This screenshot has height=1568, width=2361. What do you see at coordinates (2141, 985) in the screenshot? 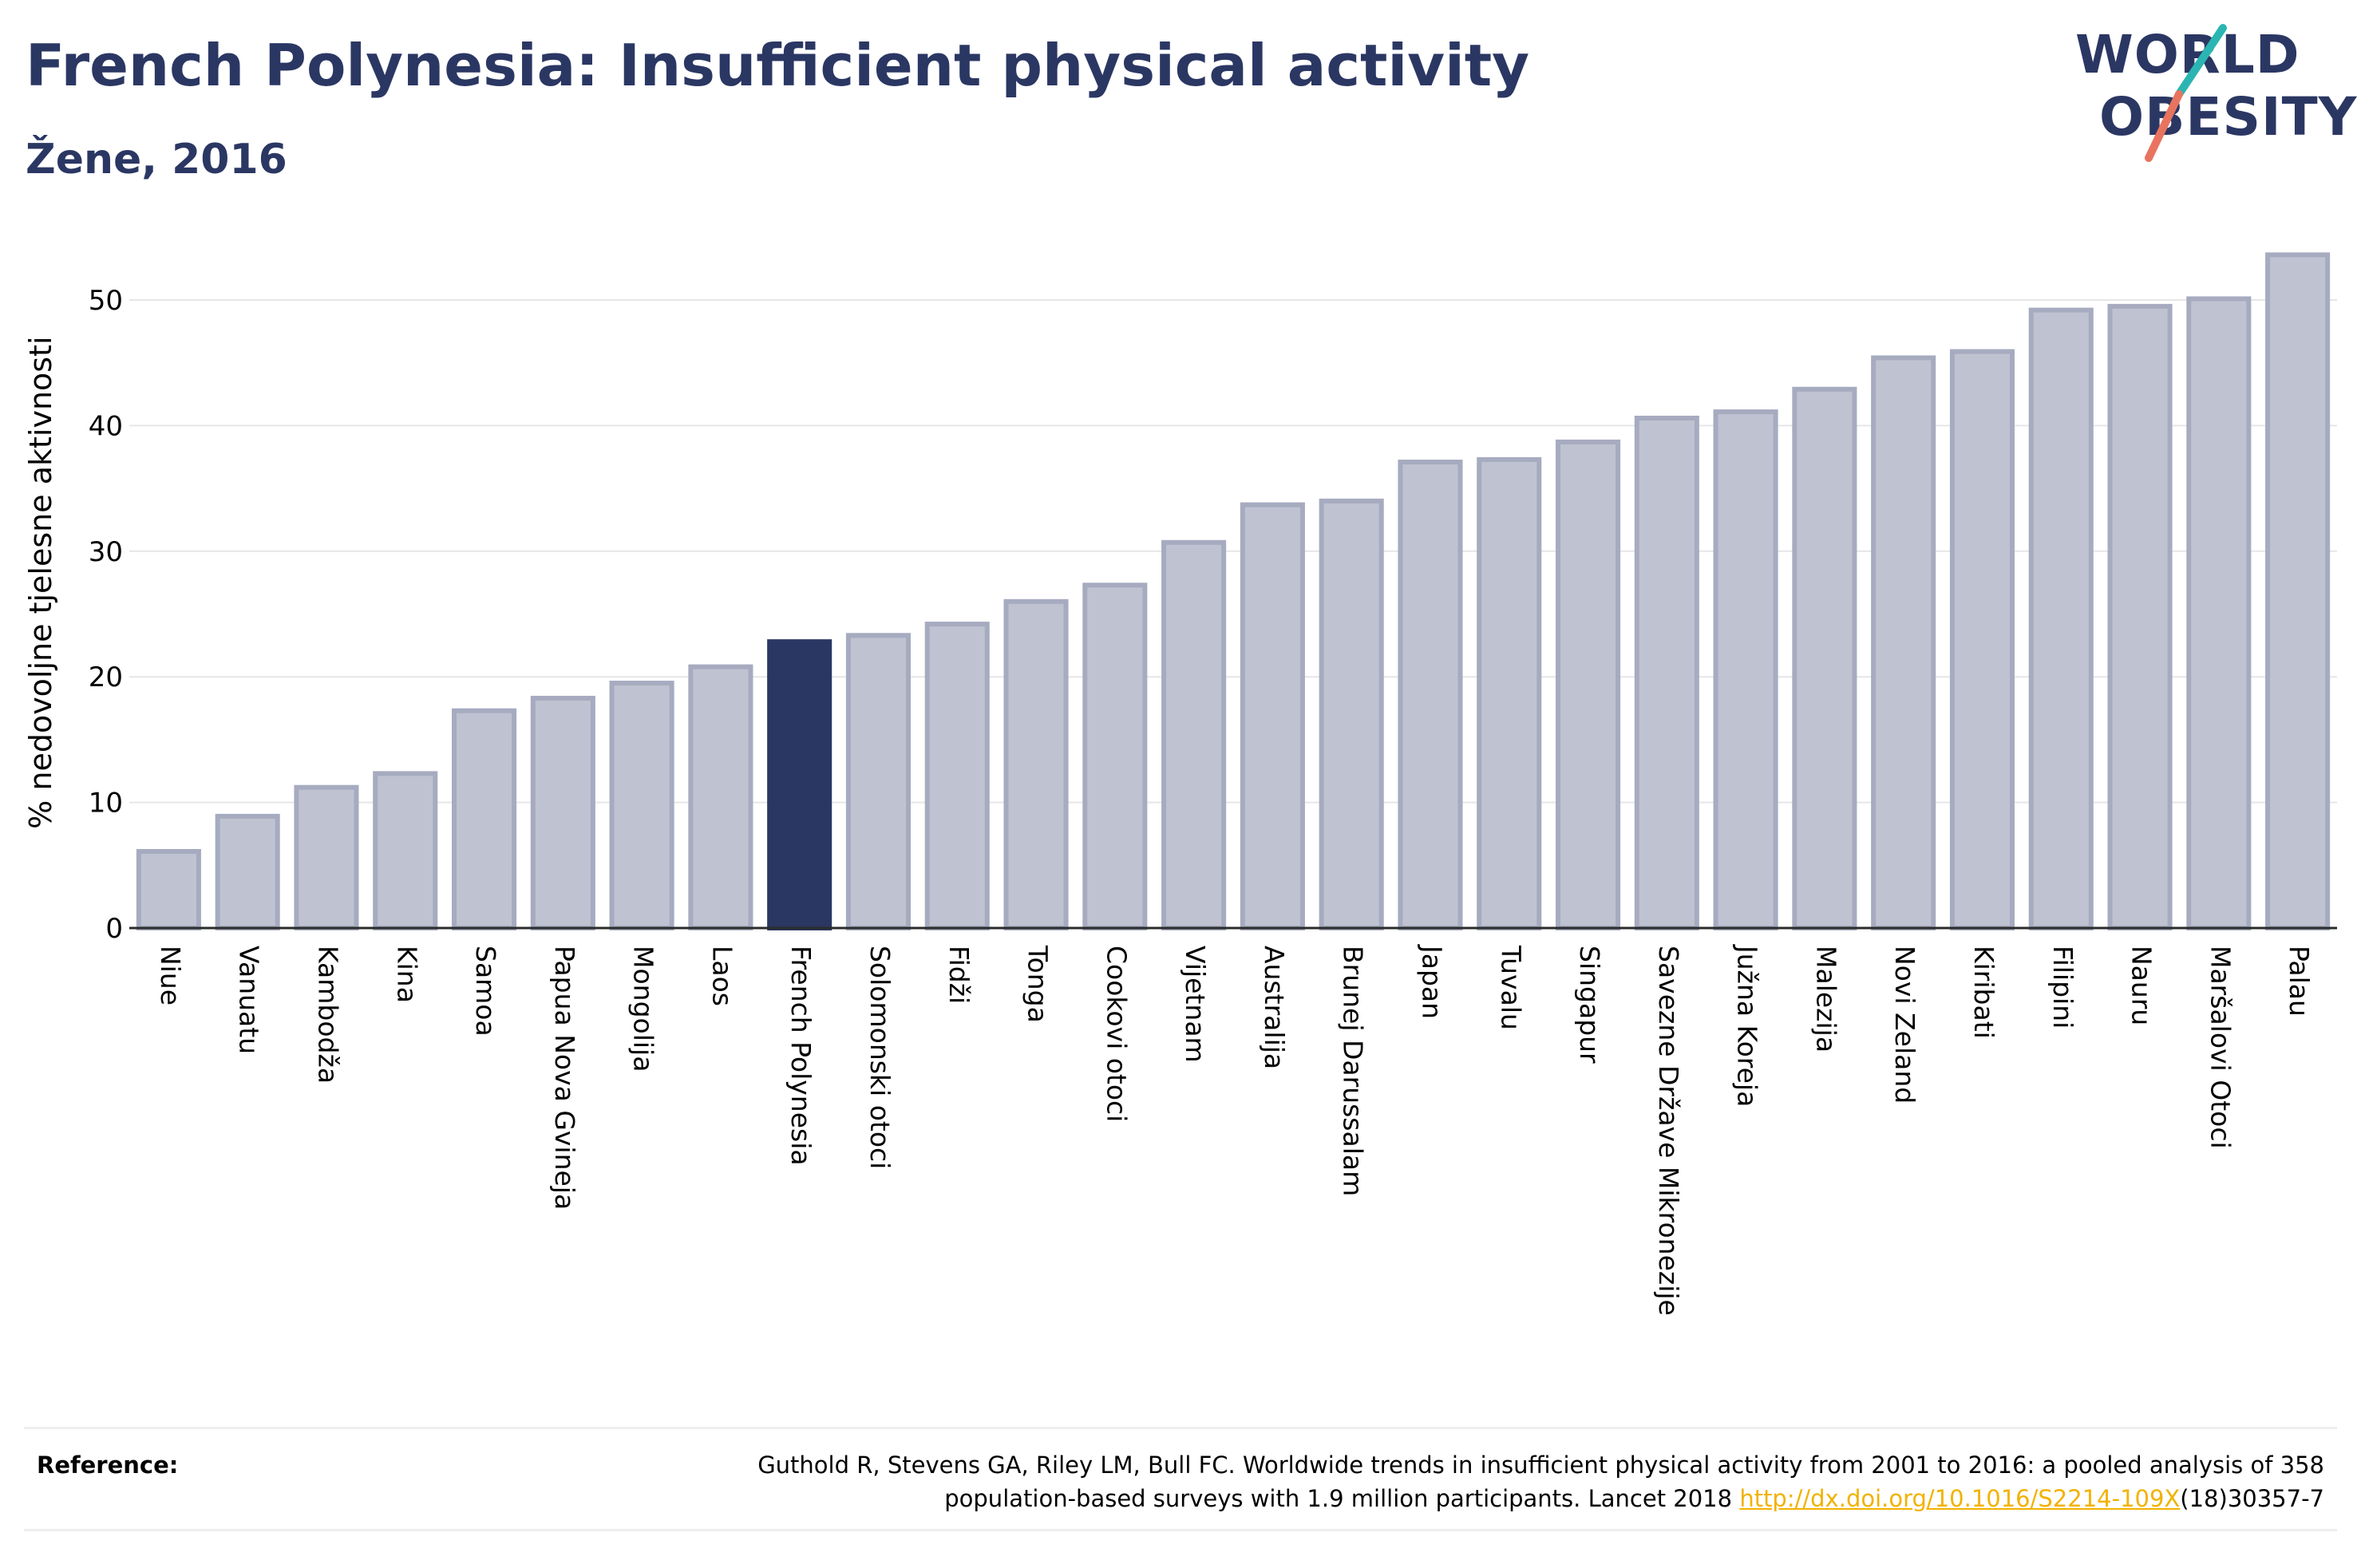
I see `x-tick-label: Nauru` at bounding box center [2141, 985].